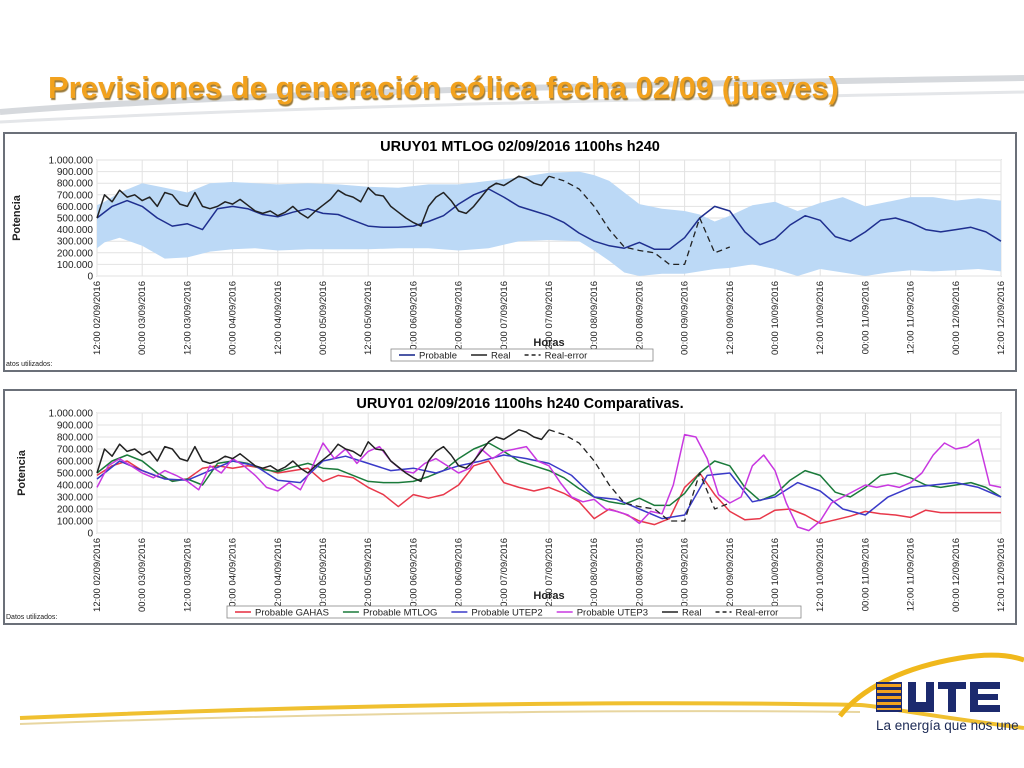  Describe the element at coordinates (757, 613) in the screenshot. I see `legend-label-real-error: Real-error` at that location.